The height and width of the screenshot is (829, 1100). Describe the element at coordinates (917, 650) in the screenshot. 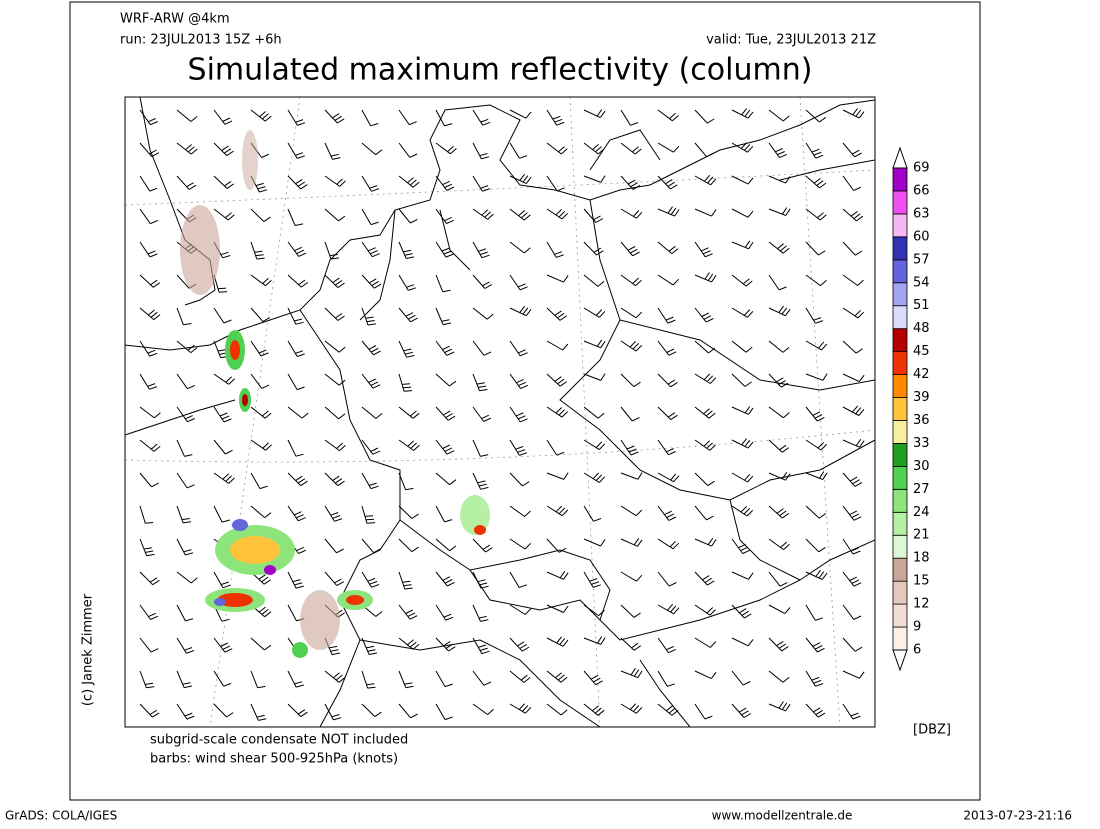

I see `colorbar-label: 6` at that location.